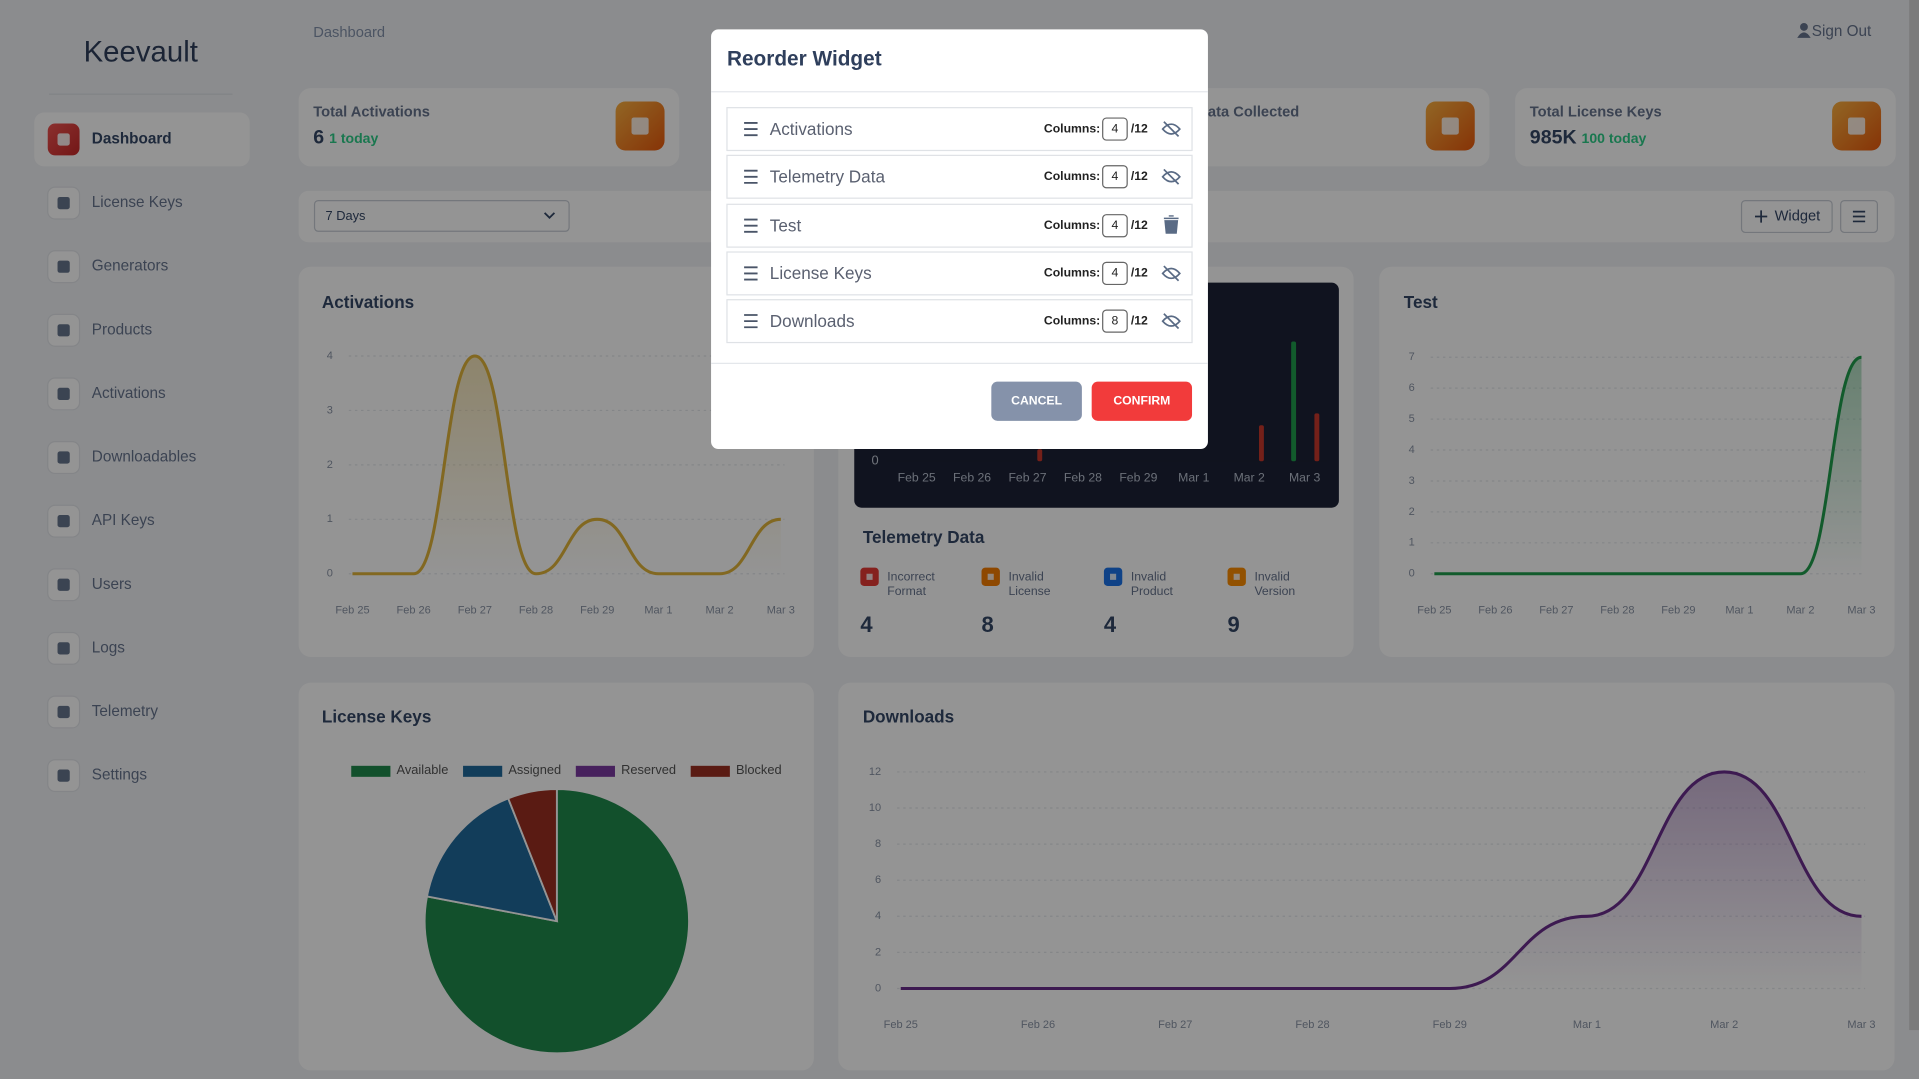 This screenshot has width=1919, height=1079. Describe the element at coordinates (330, 465) in the screenshot. I see `y-tick-label: 2` at that location.